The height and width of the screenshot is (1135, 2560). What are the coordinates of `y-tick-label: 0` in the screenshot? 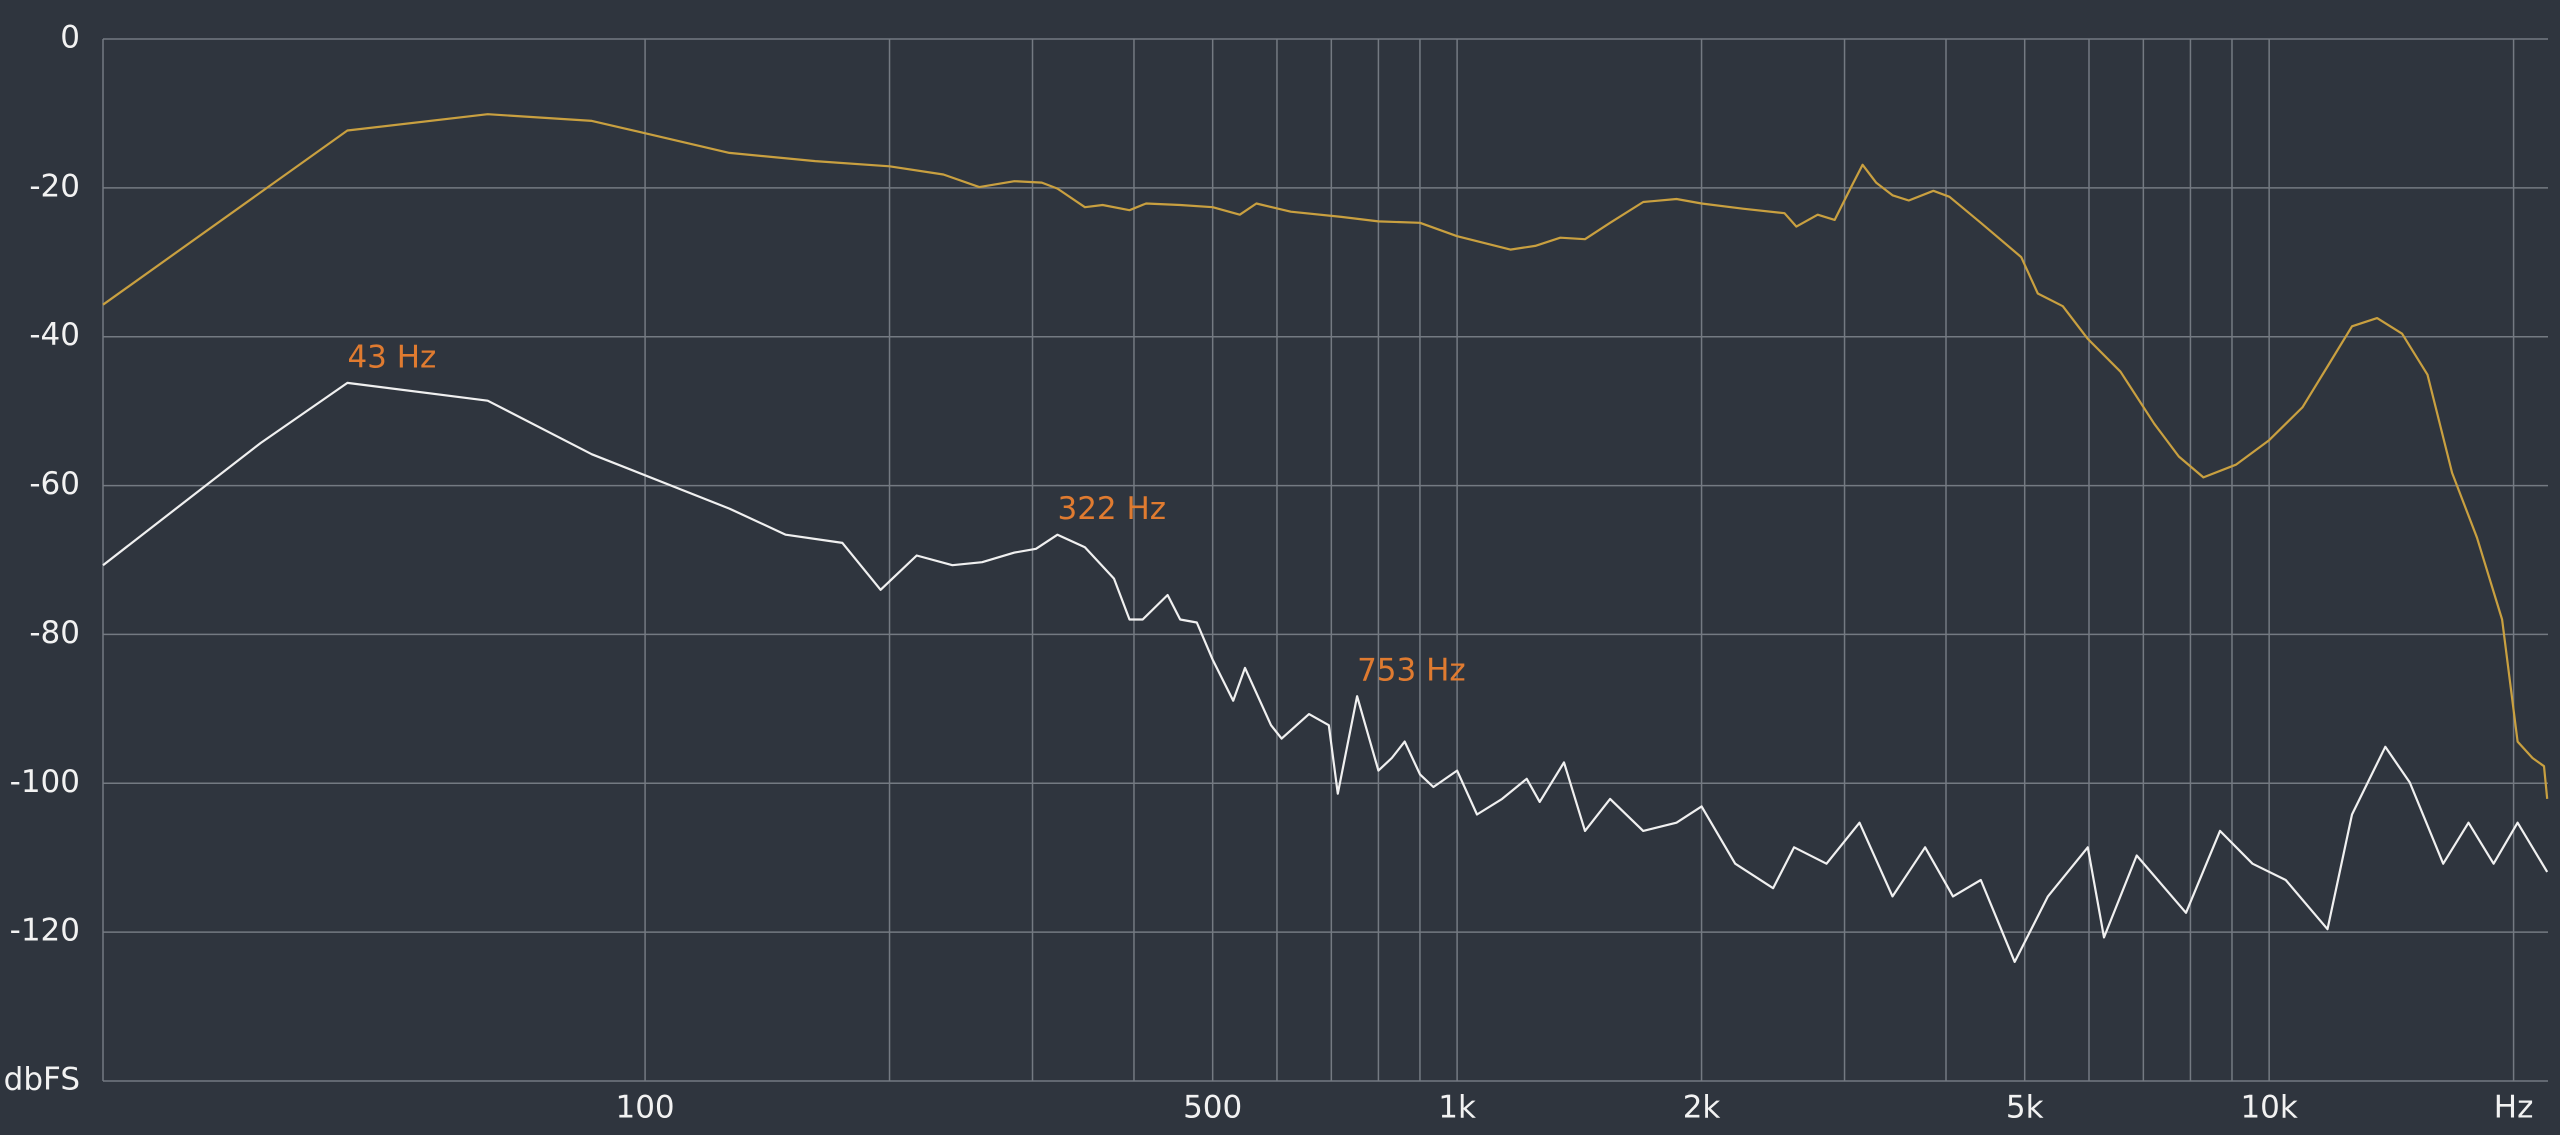 It's located at (70, 38).